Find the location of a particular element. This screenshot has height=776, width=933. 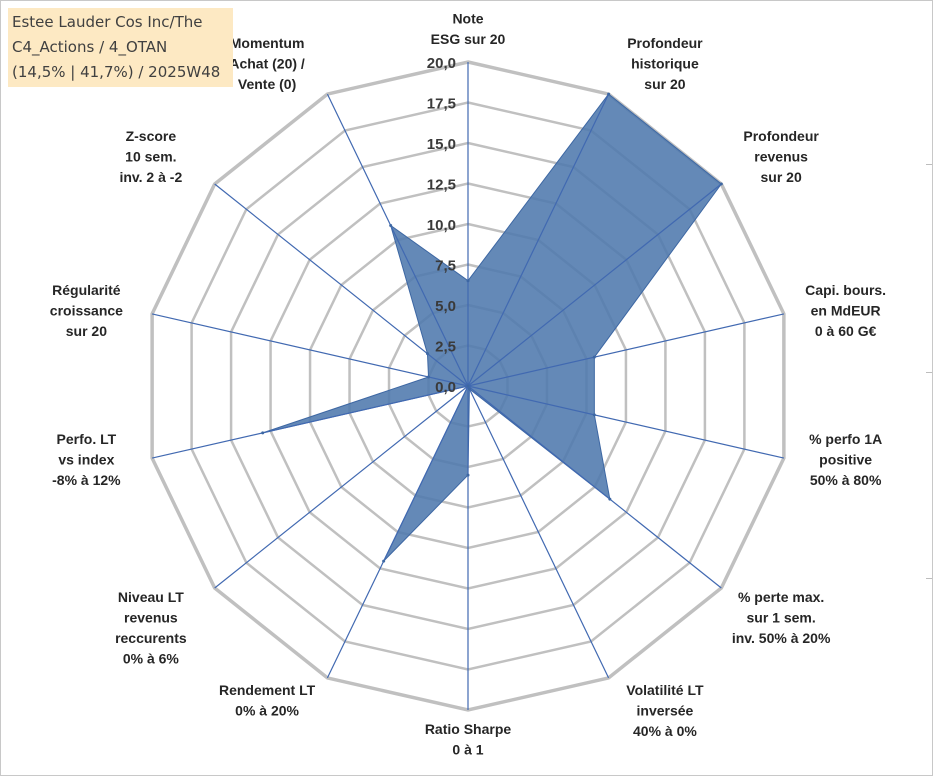

axis-label: Z-score 10 sem. inv. 2 à -2 is located at coordinates (150, 156).